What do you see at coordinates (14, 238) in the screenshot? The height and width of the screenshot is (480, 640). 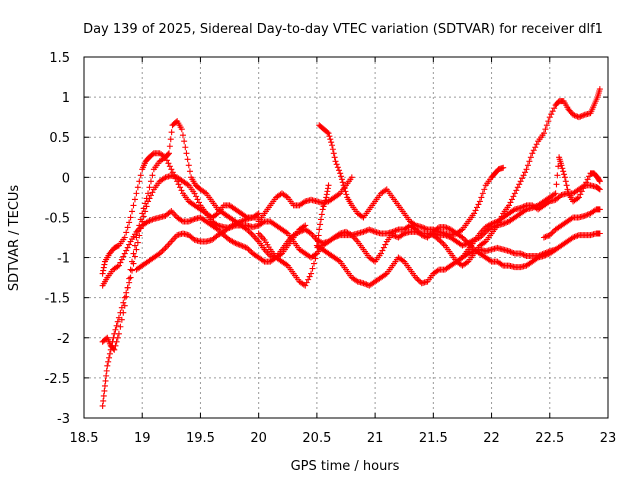 I see `y-axis-title: SDTVAR / TECUs` at bounding box center [14, 238].